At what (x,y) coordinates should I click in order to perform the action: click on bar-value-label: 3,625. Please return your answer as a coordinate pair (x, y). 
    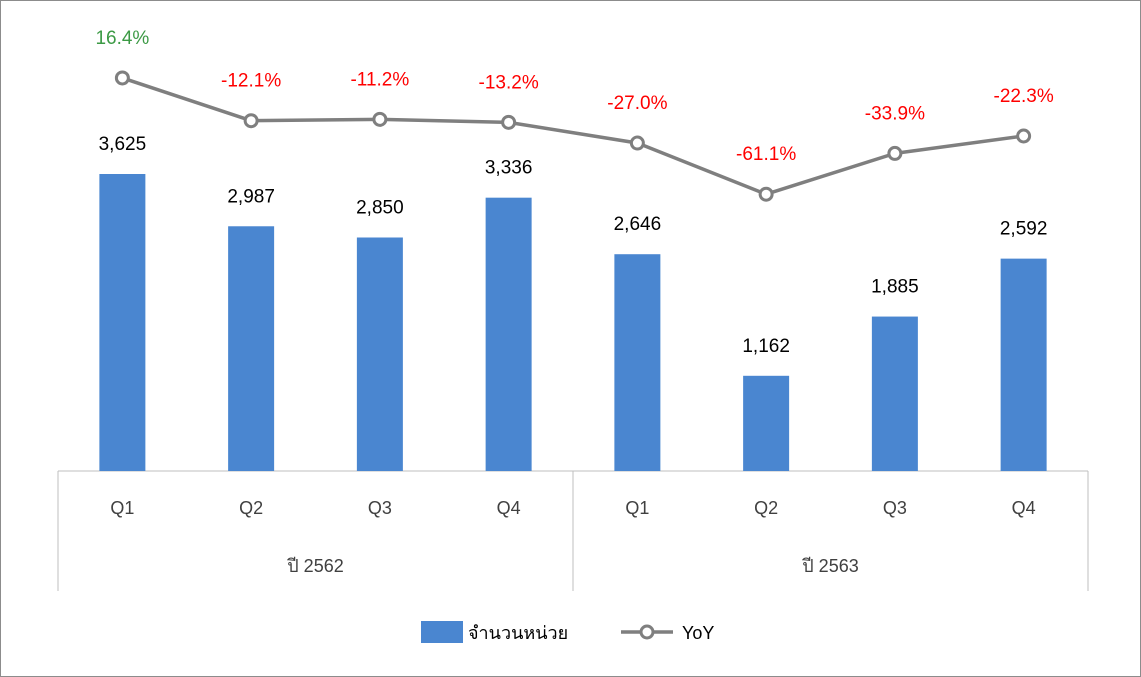
    Looking at the image, I should click on (123, 144).